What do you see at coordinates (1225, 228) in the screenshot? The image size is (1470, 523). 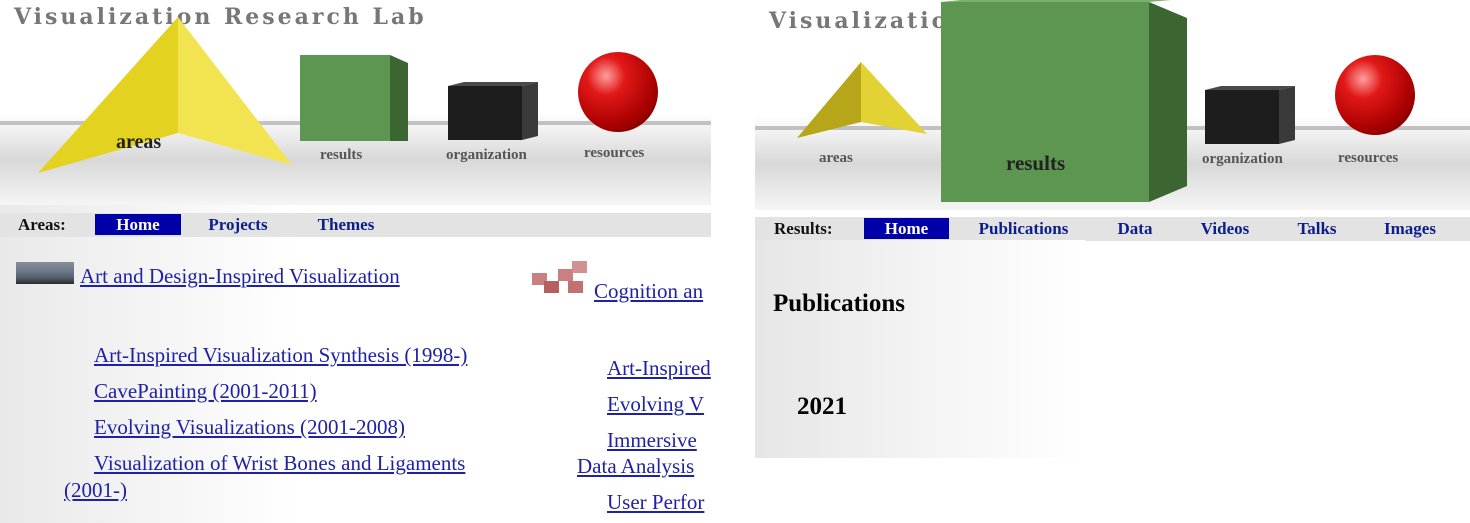 I see `nav-videos: Videos` at bounding box center [1225, 228].